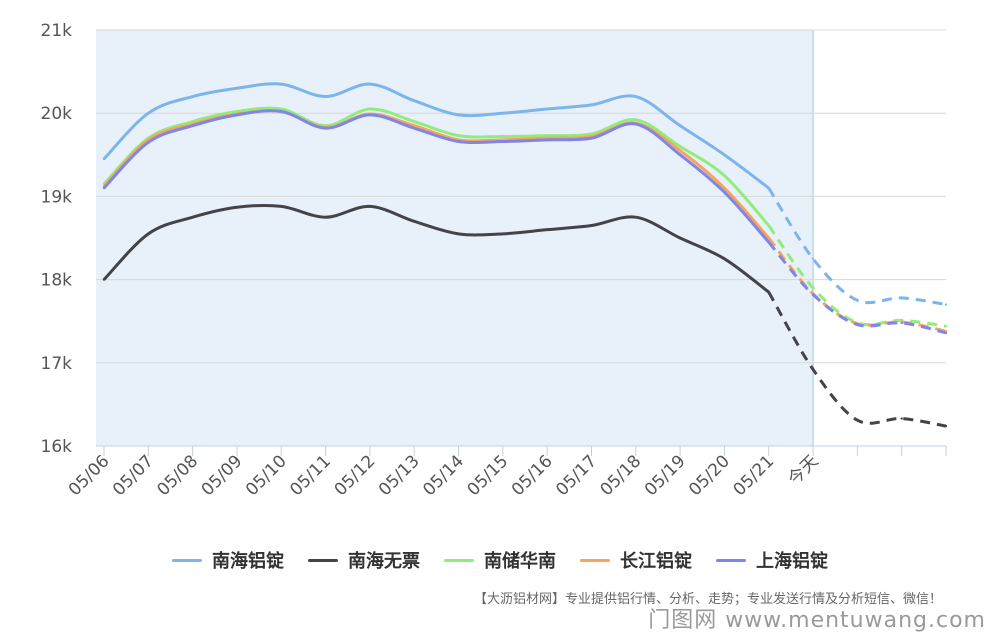  I want to click on x-tick-label: 05/12, so click(355, 475).